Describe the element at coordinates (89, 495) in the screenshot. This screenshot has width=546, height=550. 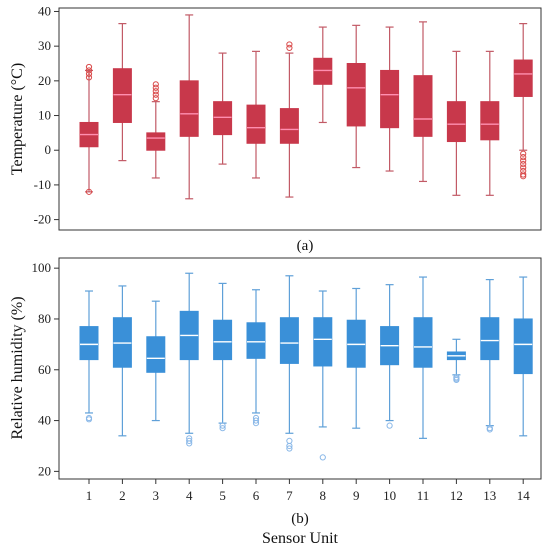
I see `xtick-label: 1` at that location.